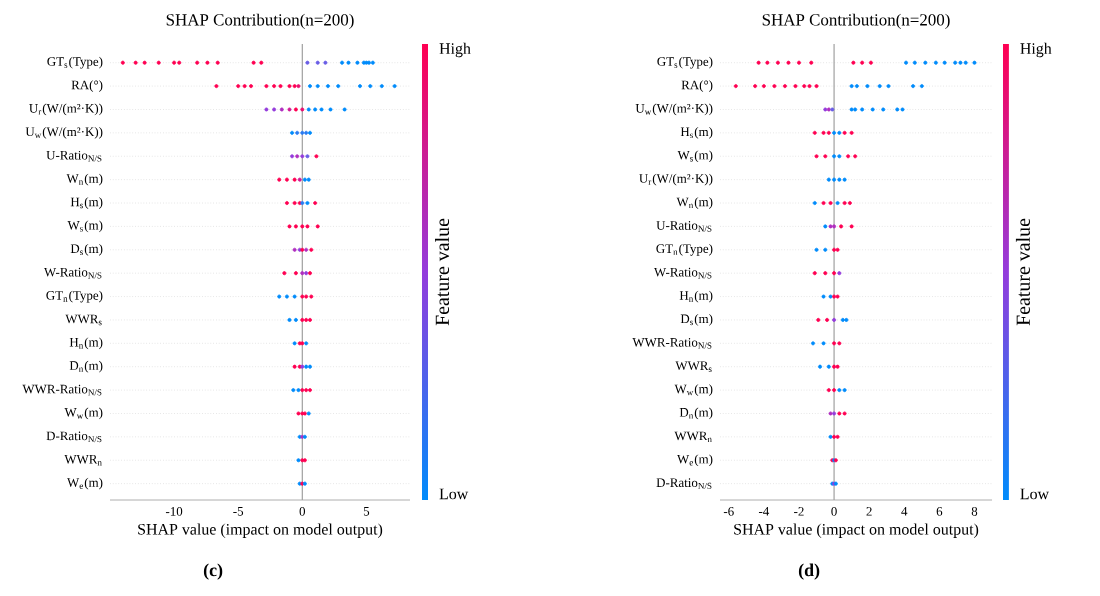  What do you see at coordinates (213, 571) in the screenshot?
I see `text: (c)` at bounding box center [213, 571].